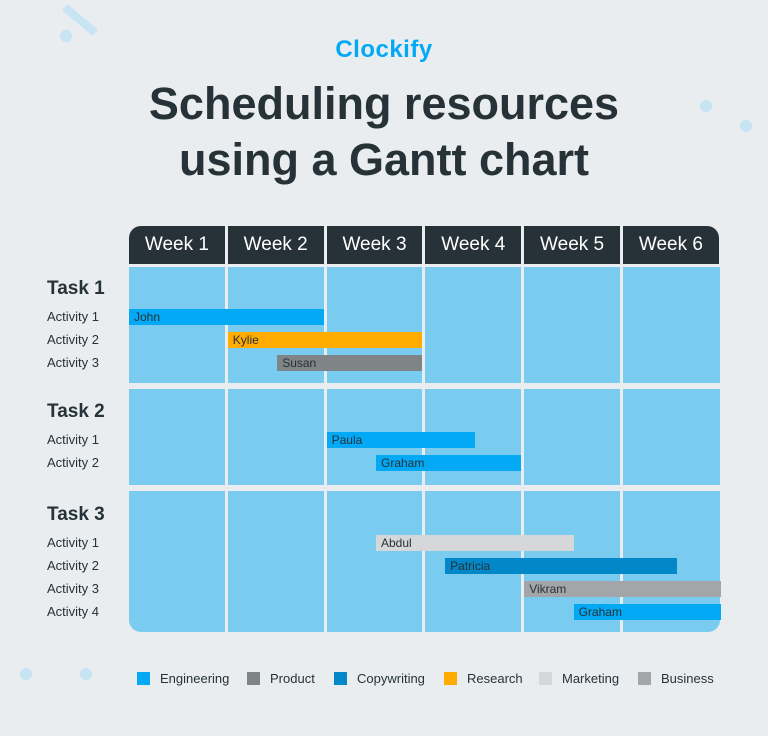 This screenshot has height=736, width=768. Describe the element at coordinates (561, 566) in the screenshot. I see `gantt-bar: Patricia` at that location.